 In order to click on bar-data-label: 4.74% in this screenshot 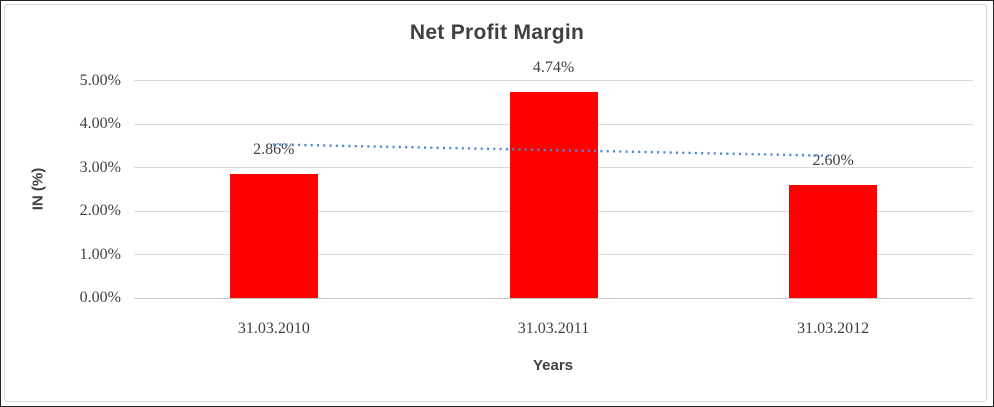, I will do `click(553, 67)`.